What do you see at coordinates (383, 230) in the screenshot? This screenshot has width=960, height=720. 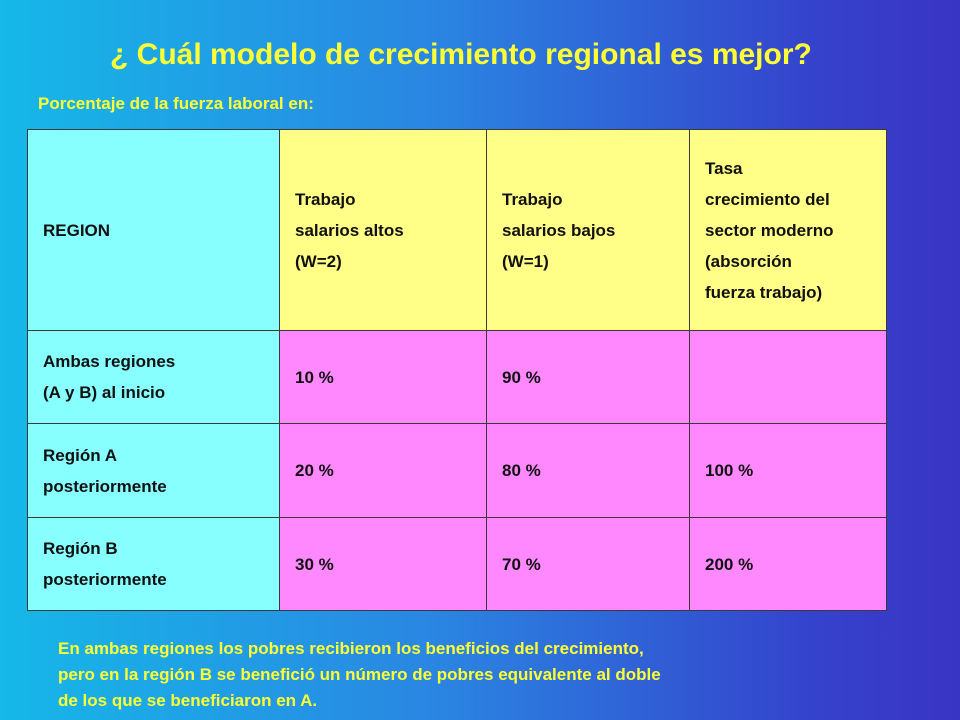 I see `header-high-wage: Trabajo salarios altos (W=2)` at bounding box center [383, 230].